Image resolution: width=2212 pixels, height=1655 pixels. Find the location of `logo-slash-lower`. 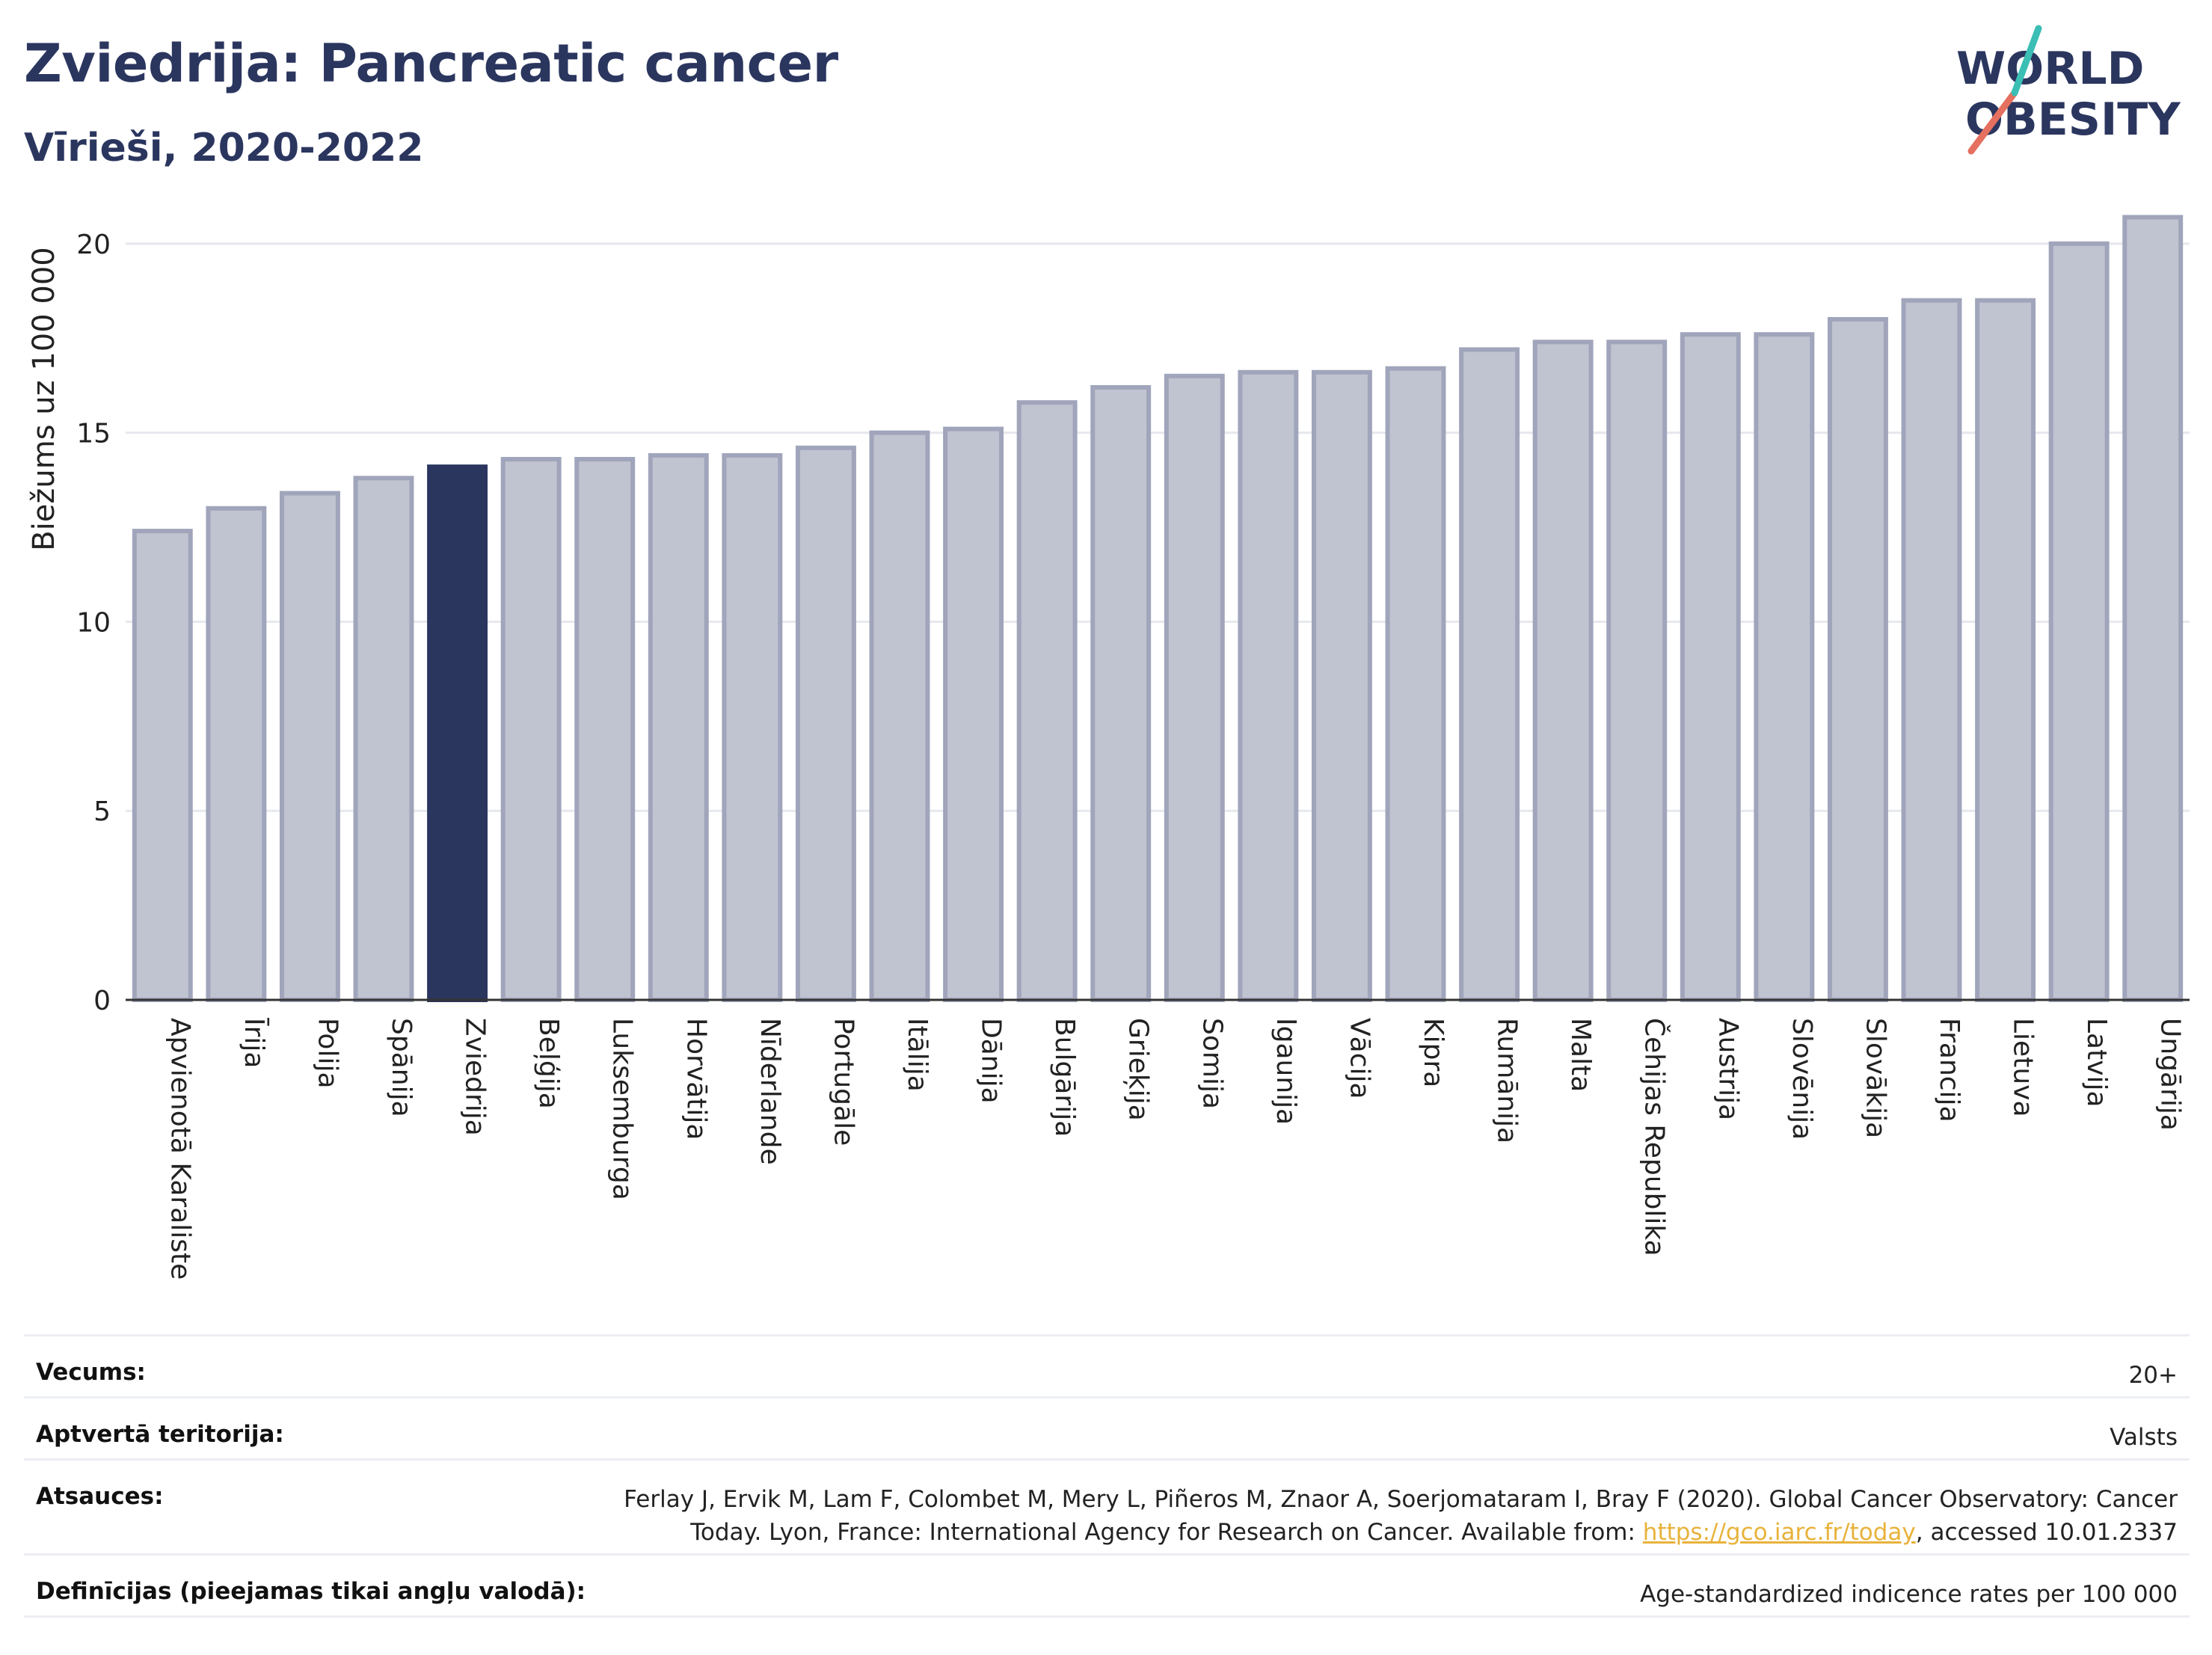

logo-slash-lower is located at coordinates (1992, 122).